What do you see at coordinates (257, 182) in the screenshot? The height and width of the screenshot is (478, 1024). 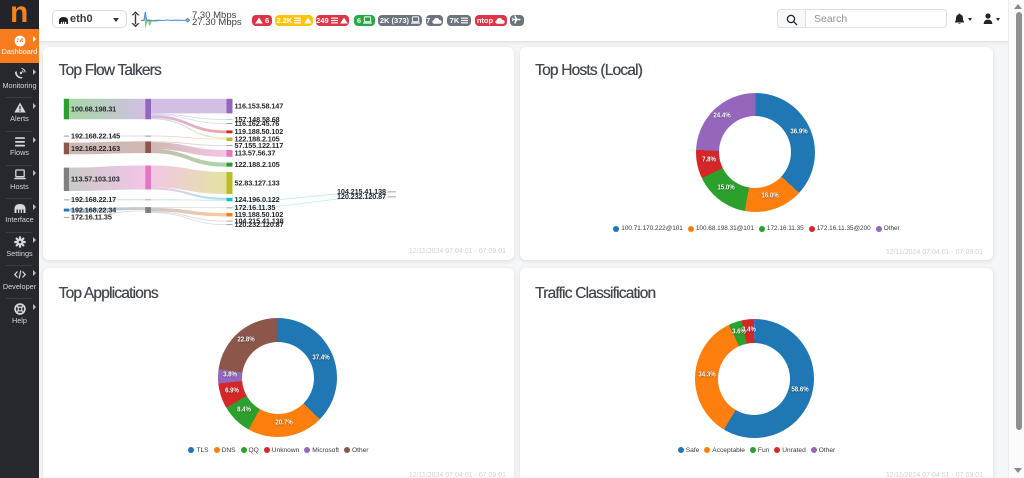 I see `svg-text: 52.83.127.133` at bounding box center [257, 182].